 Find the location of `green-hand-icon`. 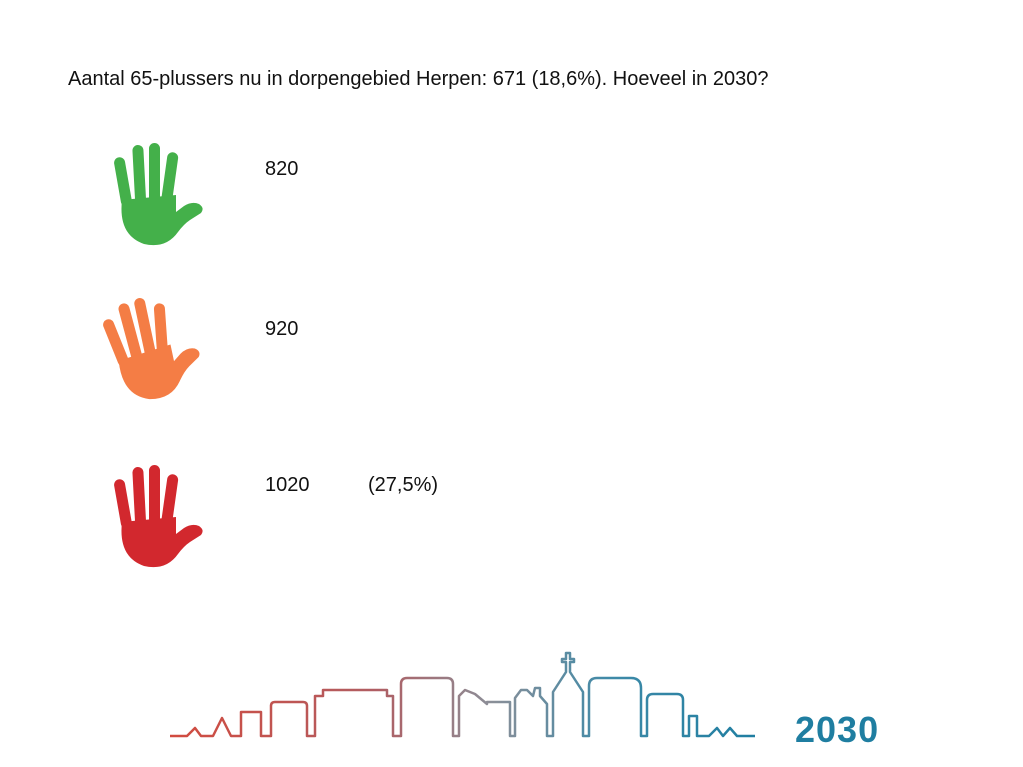

green-hand-icon is located at coordinates (154, 195).